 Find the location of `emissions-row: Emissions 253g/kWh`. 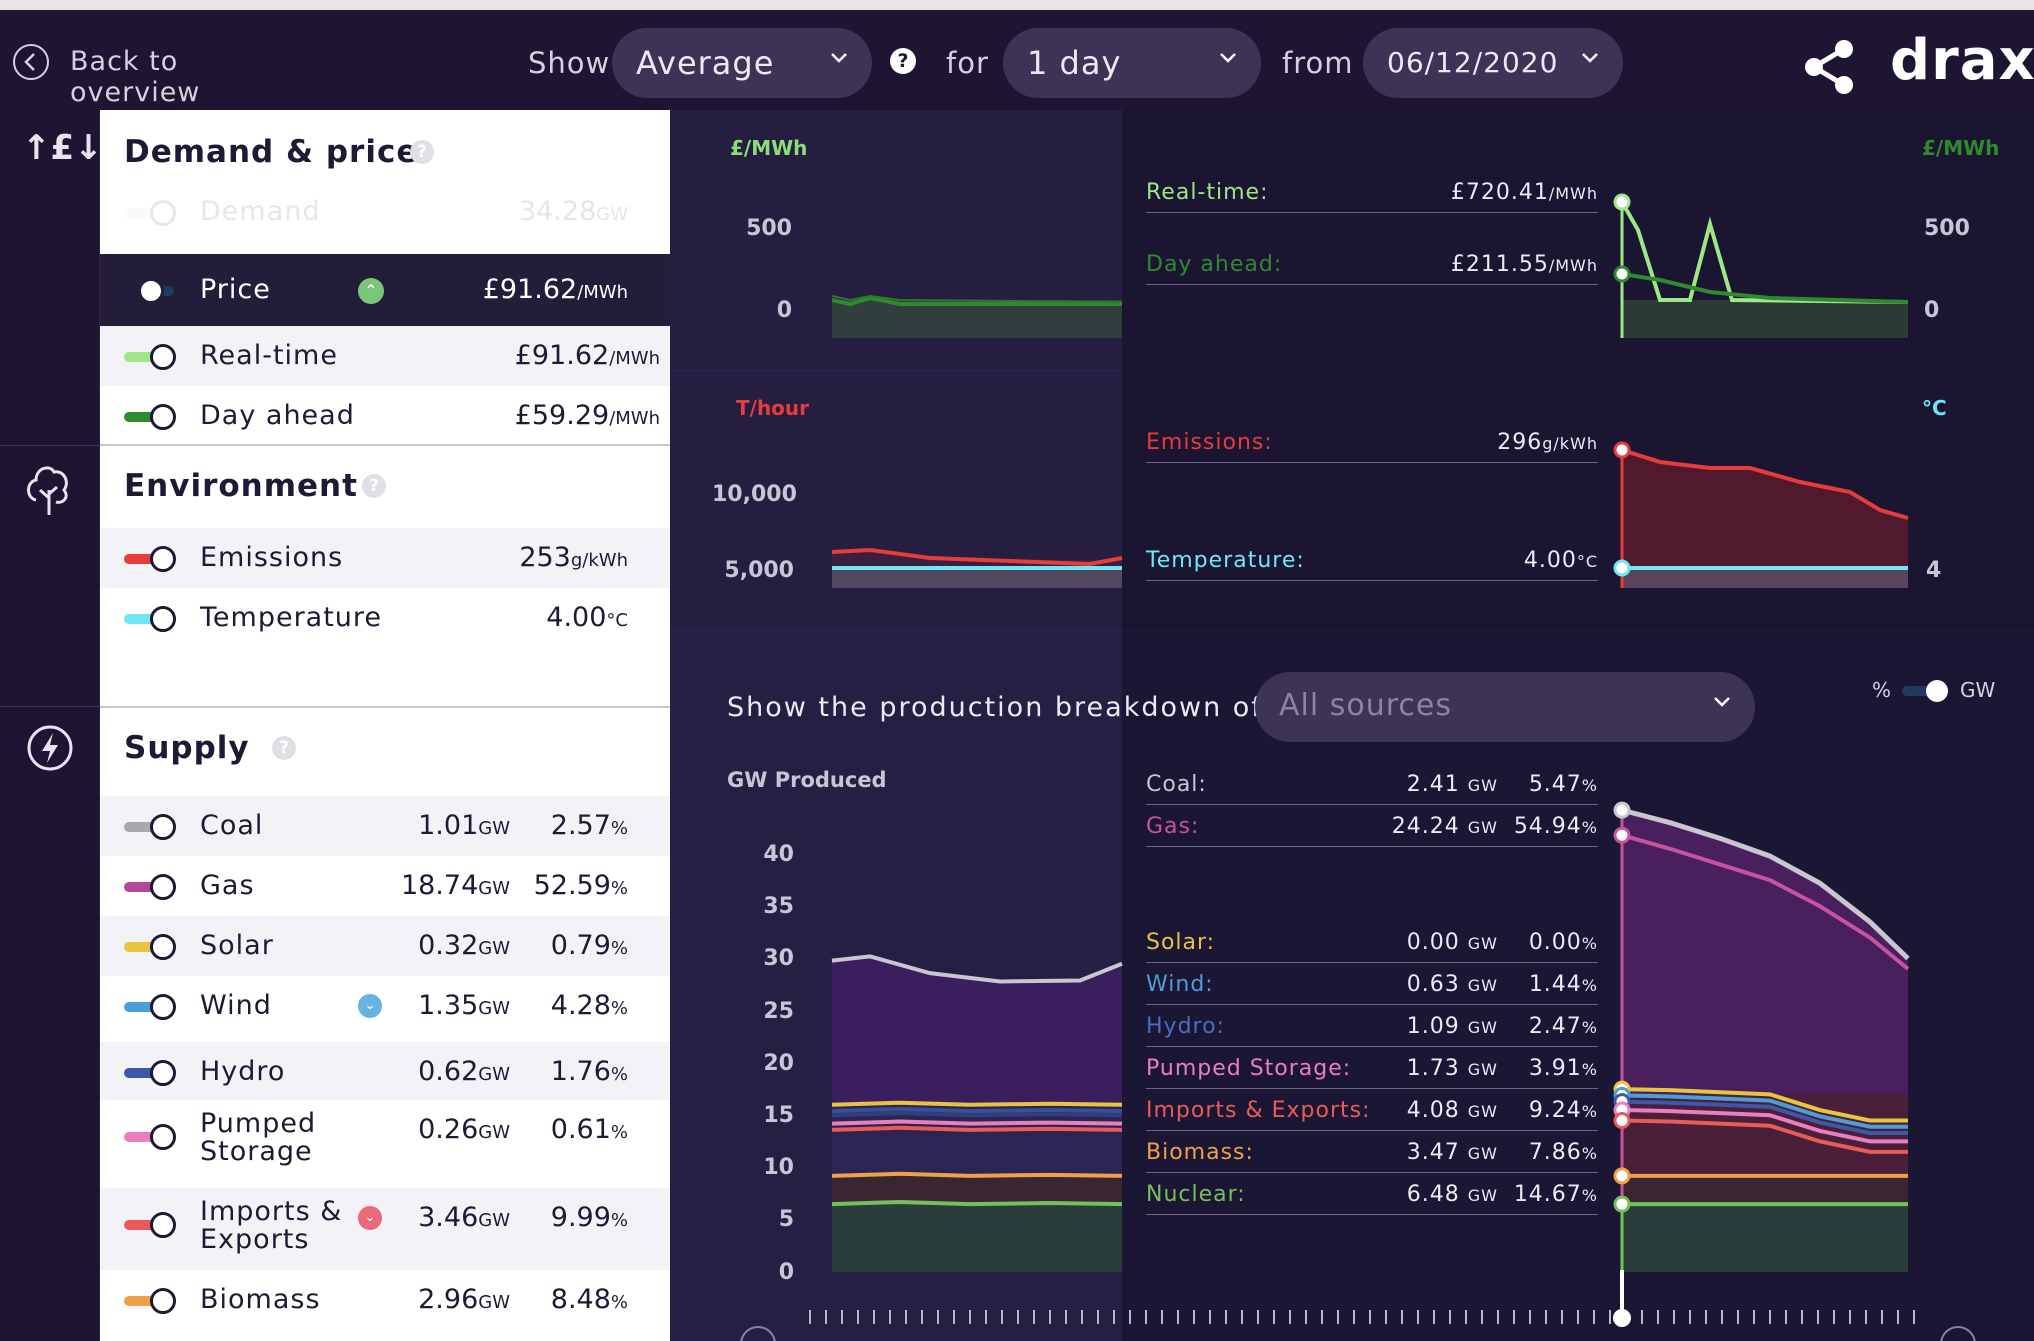

emissions-row: Emissions 253g/kWh is located at coordinates (385, 558).